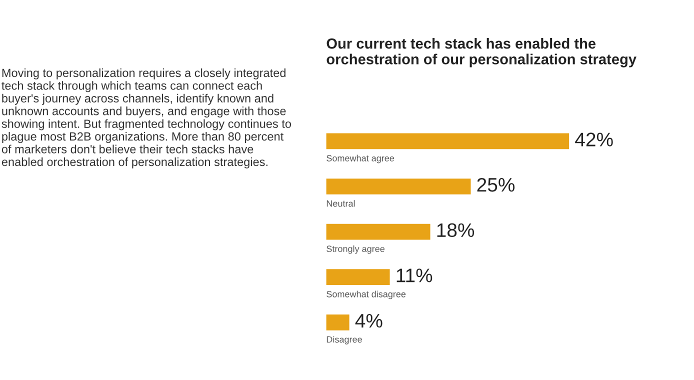  I want to click on y-tick-label: Neutral, so click(340, 203).